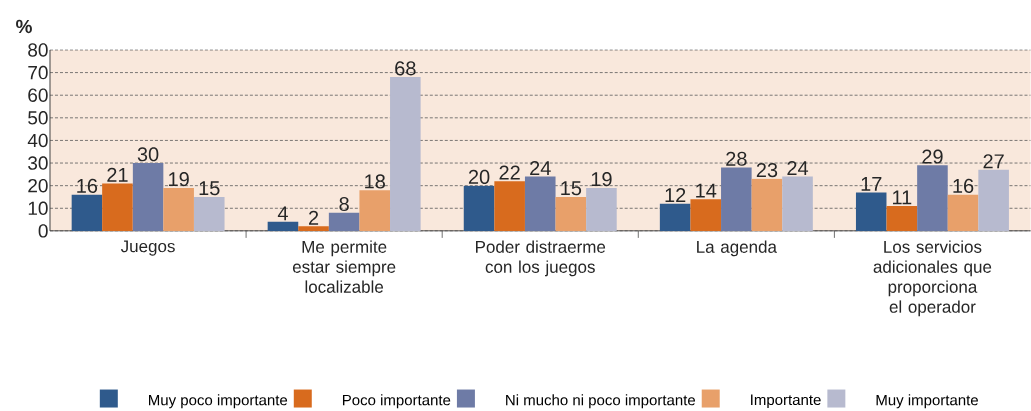 The width and height of the screenshot is (1031, 411). Describe the element at coordinates (117, 174) in the screenshot. I see `data-label: 21` at that location.